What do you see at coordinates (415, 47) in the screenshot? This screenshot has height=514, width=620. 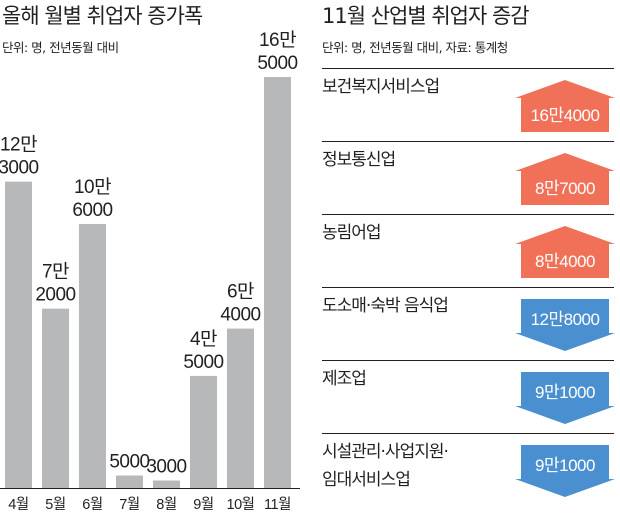 I see `right-chart-unit: 단위: 명, 전년동월 대비, 자료: 통계청` at bounding box center [415, 47].